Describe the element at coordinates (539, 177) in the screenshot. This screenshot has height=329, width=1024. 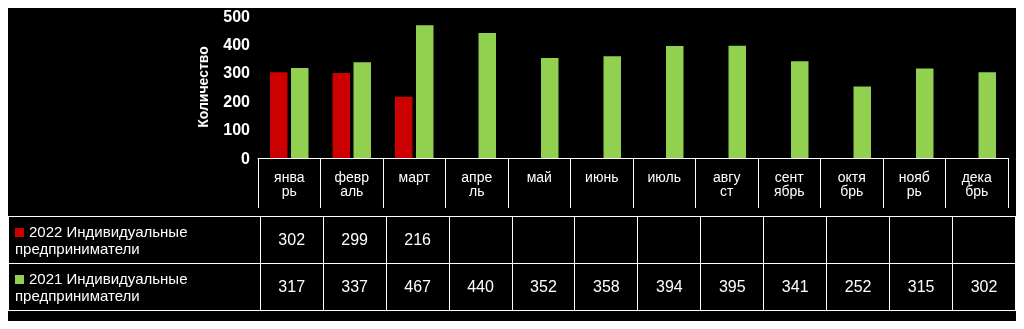
I see `x-tick-label: май` at that location.